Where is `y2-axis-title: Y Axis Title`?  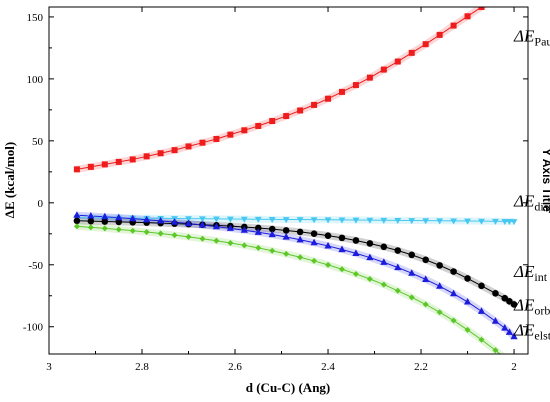 y2-axis-title: Y Axis Title is located at coordinates (545, 180).